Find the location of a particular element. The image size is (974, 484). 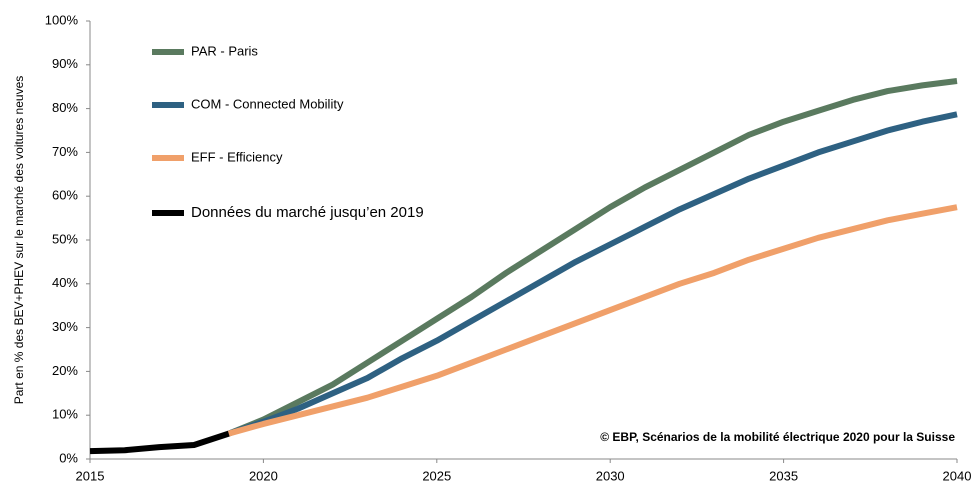

y-tick-label: 20% is located at coordinates (65, 370).